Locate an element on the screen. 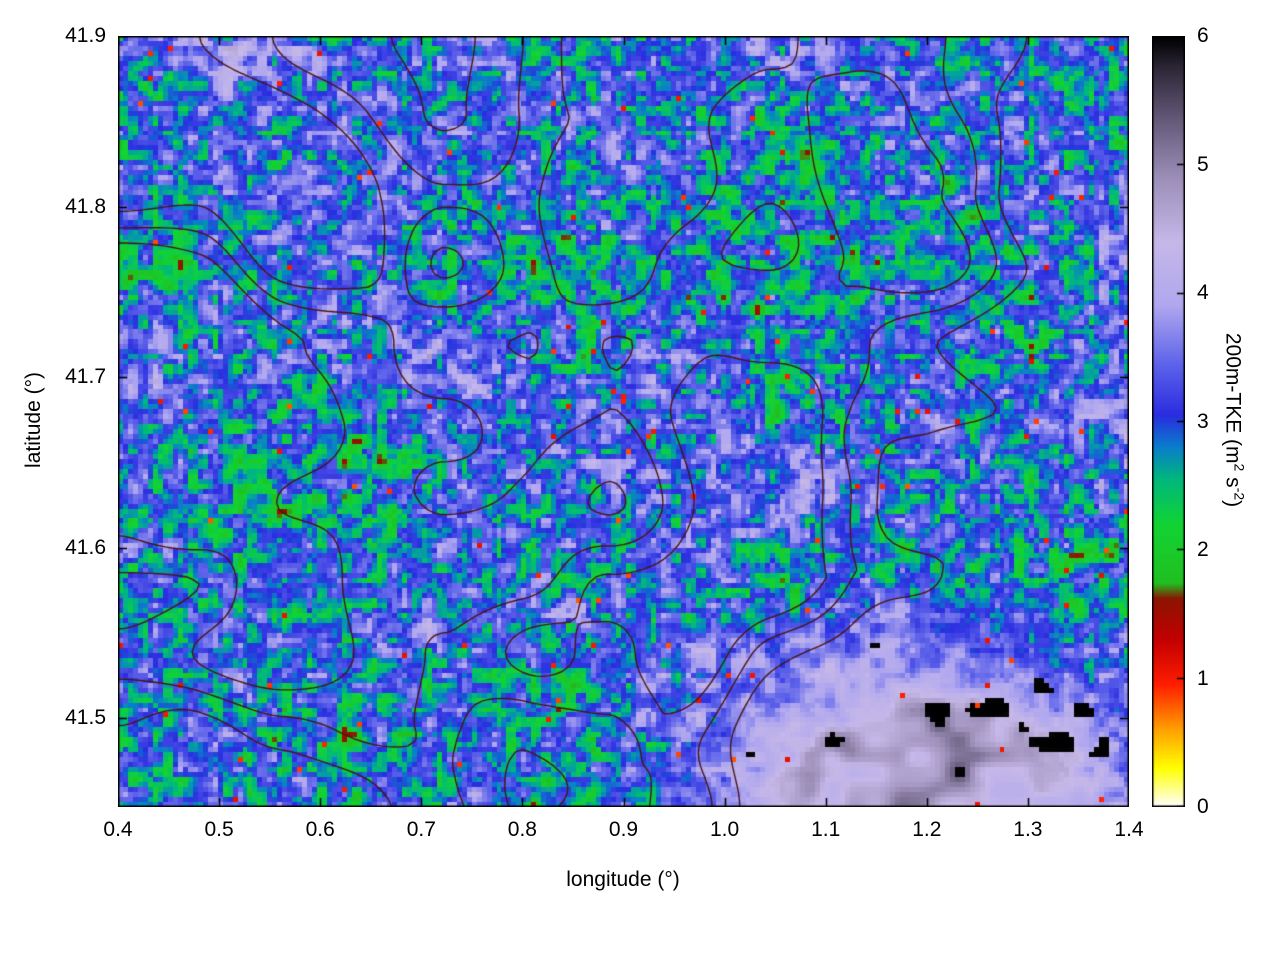 Image resolution: width=1280 pixels, height=960 pixels. x-axis-label: longitude (°) is located at coordinates (623, 879).